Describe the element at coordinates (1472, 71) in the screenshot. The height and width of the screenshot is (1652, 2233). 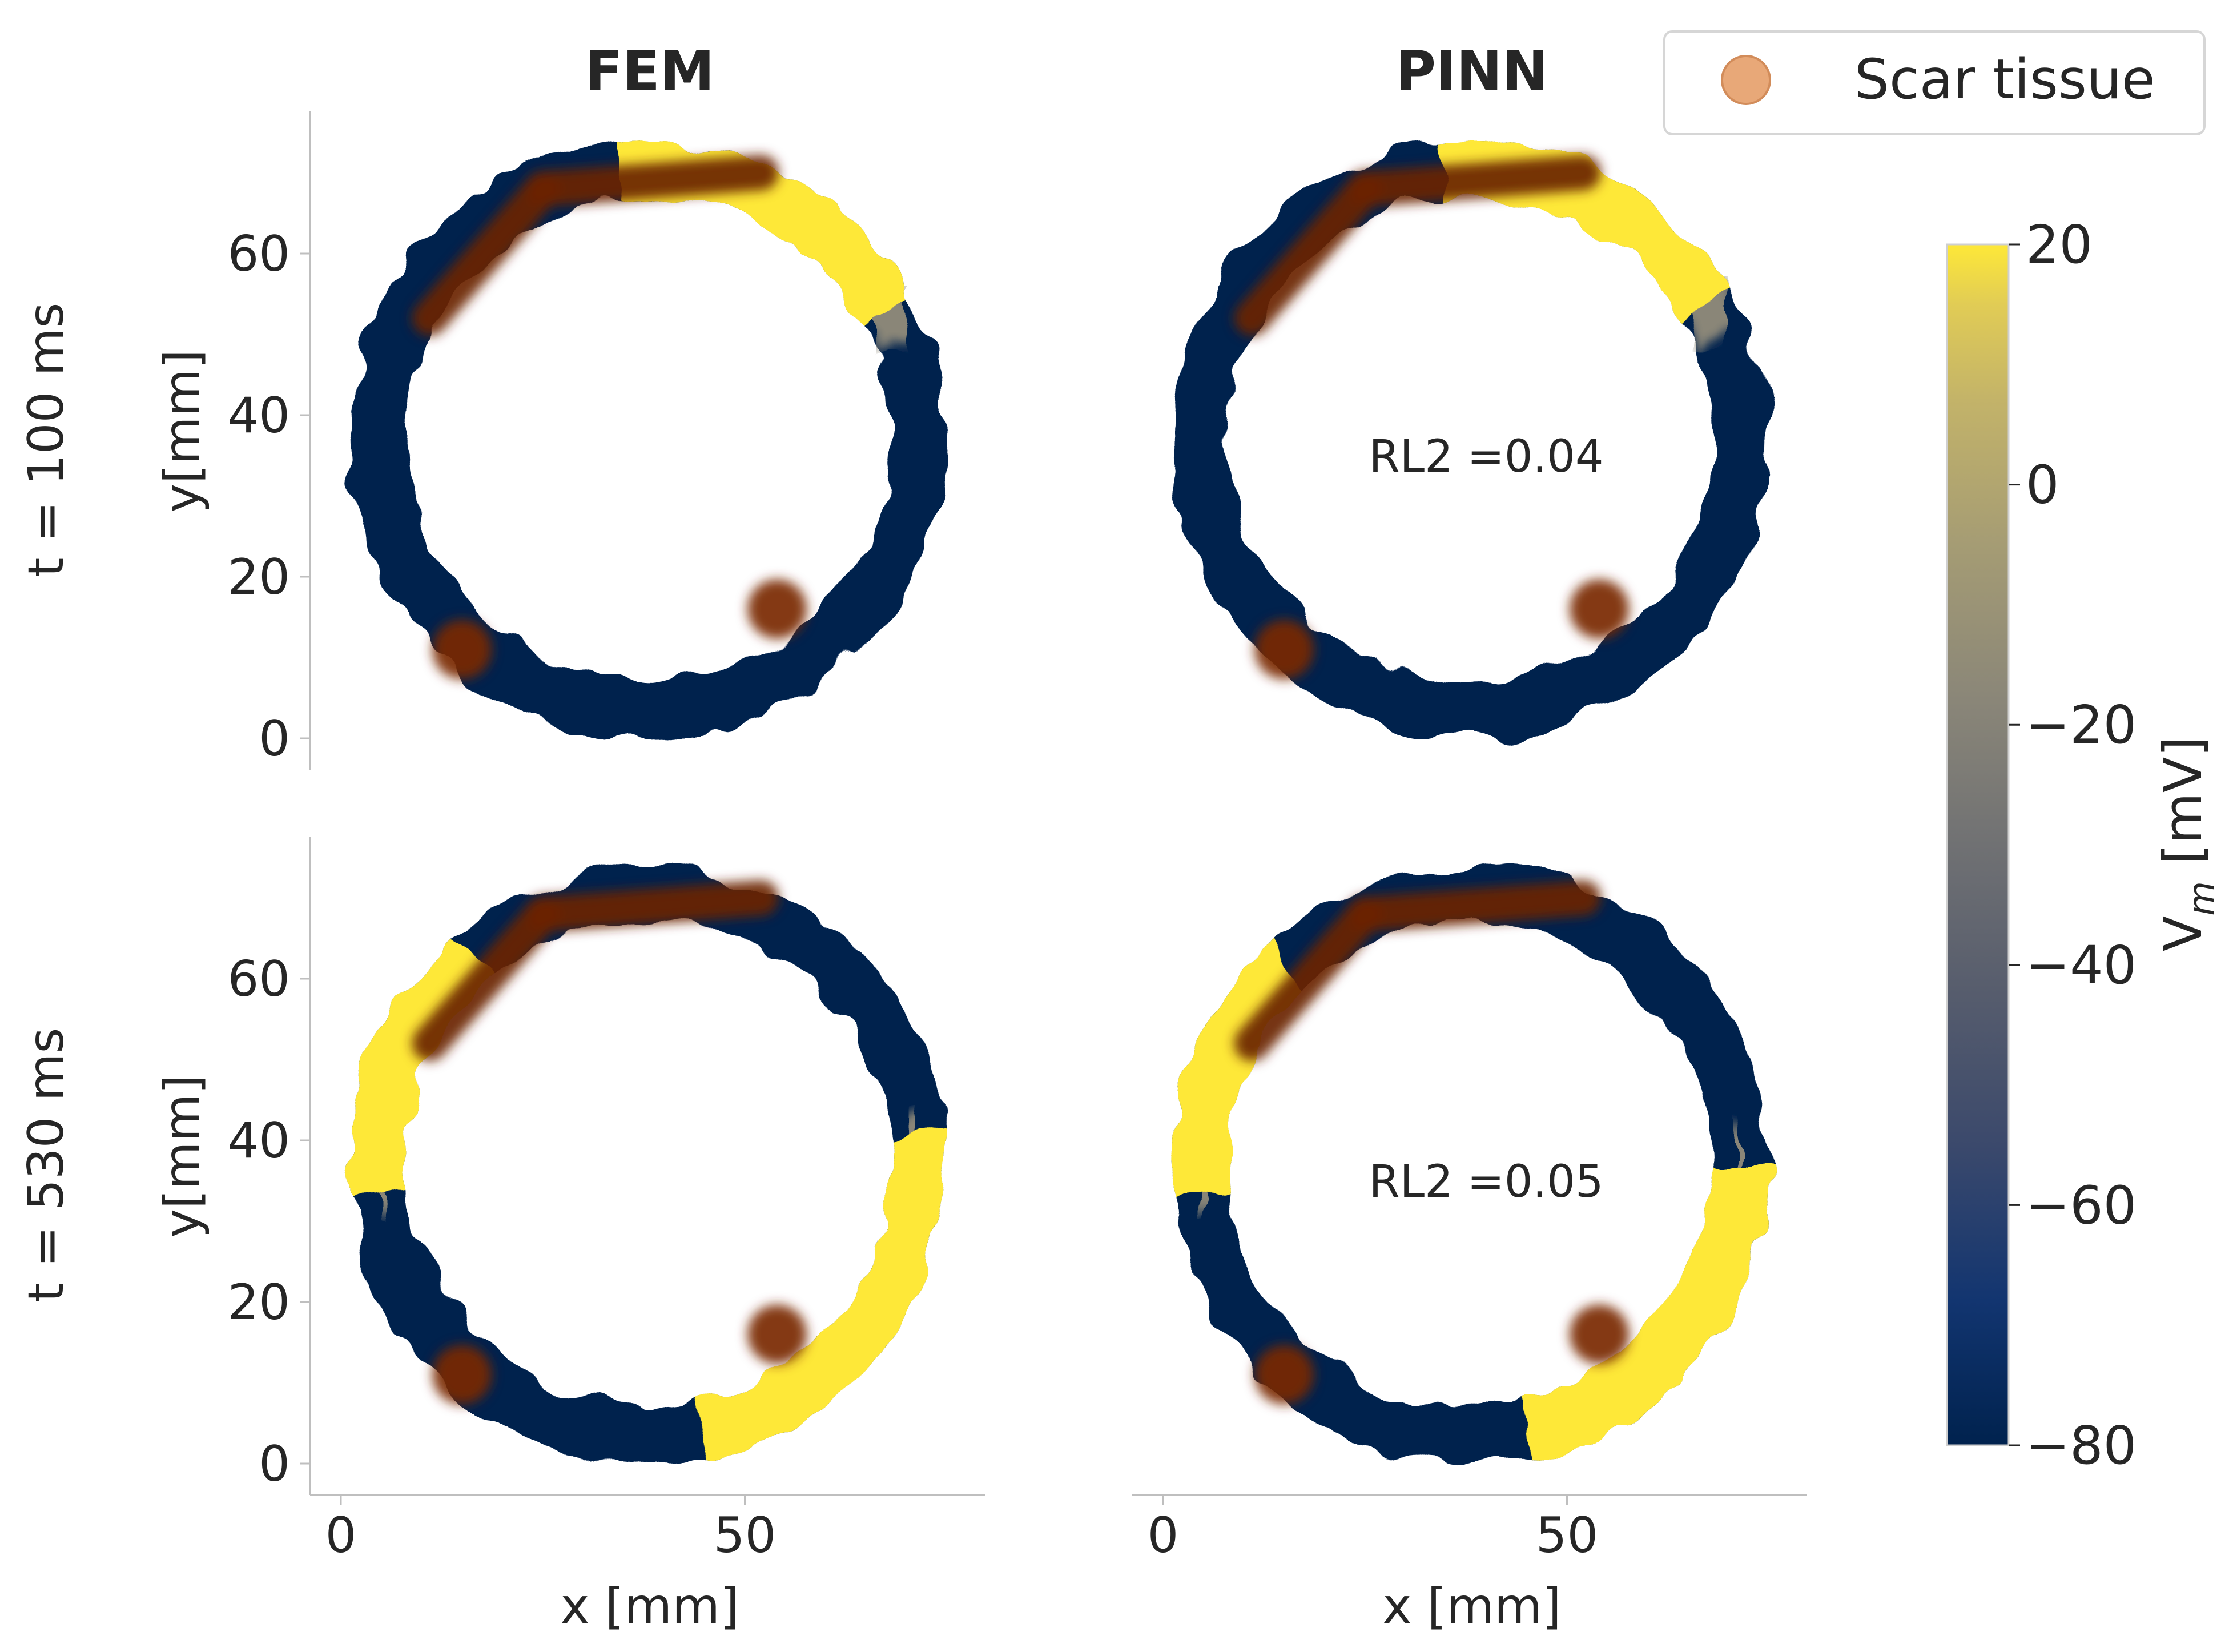
I see `column-title-pinn: PINN` at that location.